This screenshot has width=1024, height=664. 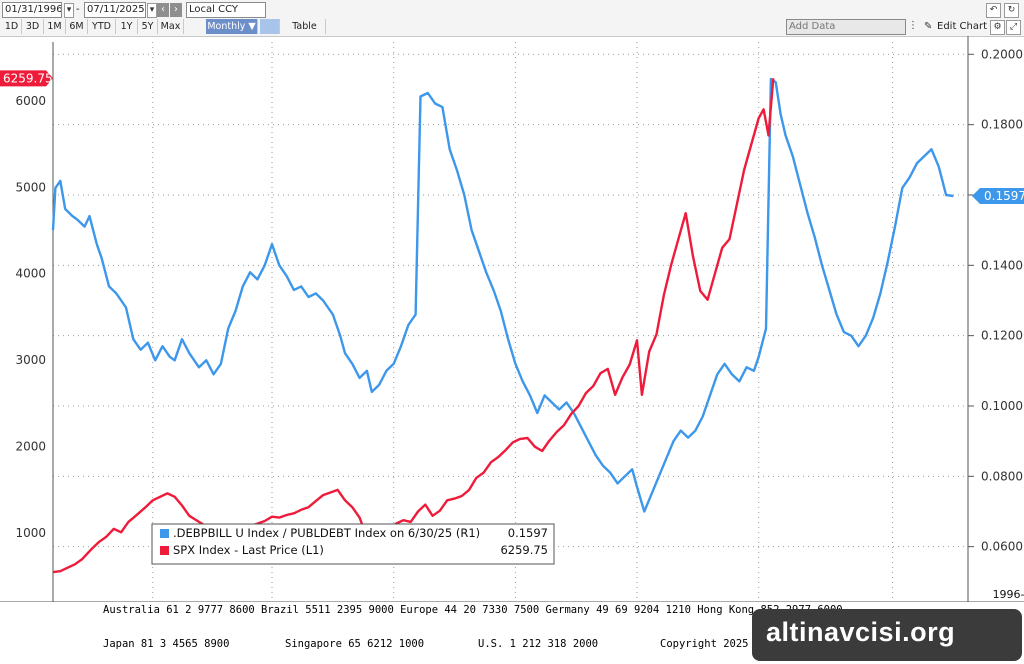 What do you see at coordinates (176, 10) in the screenshot?
I see `forward-arrow-icon: ›` at bounding box center [176, 10].